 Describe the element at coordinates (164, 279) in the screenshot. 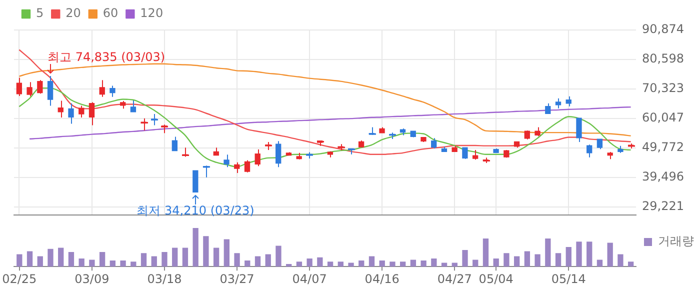

I see `x-tick-label: 03/18` at that location.